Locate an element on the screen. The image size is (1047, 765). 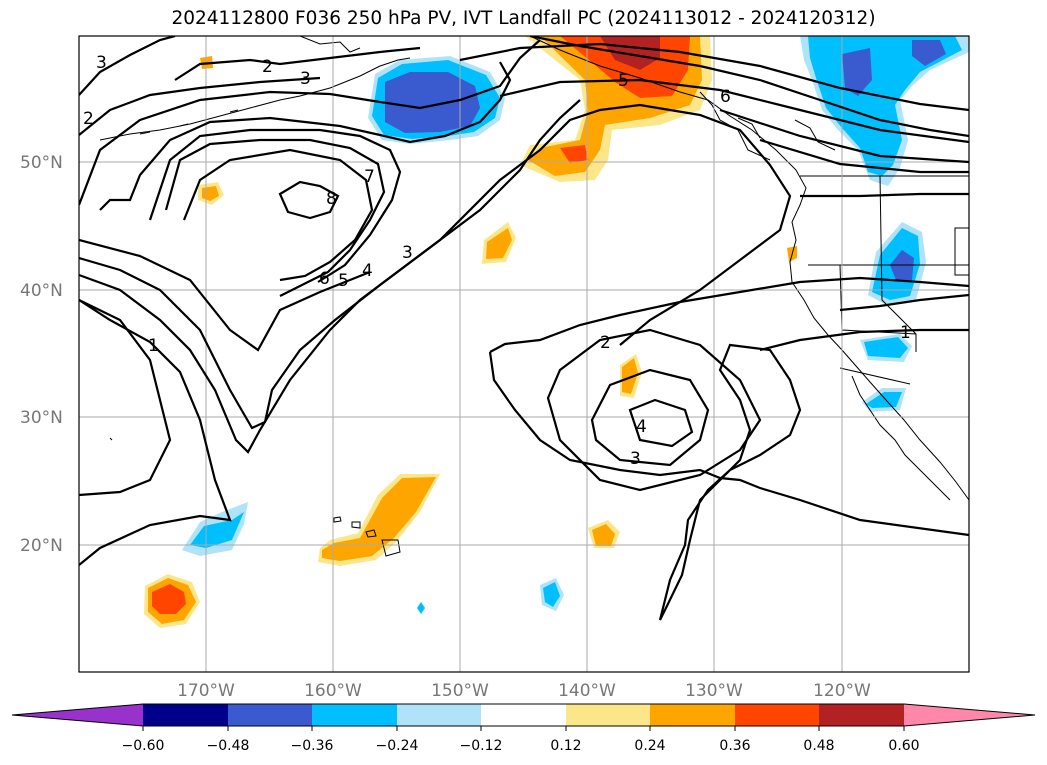
lon-label: 140°W is located at coordinates (587, 691).